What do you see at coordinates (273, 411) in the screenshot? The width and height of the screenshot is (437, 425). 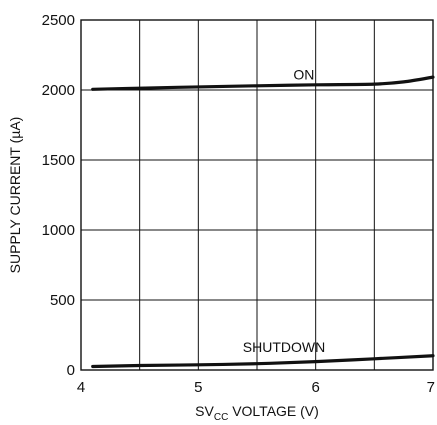 I see `x-axis-title-suffix: VOLTAGE (V)` at bounding box center [273, 411].